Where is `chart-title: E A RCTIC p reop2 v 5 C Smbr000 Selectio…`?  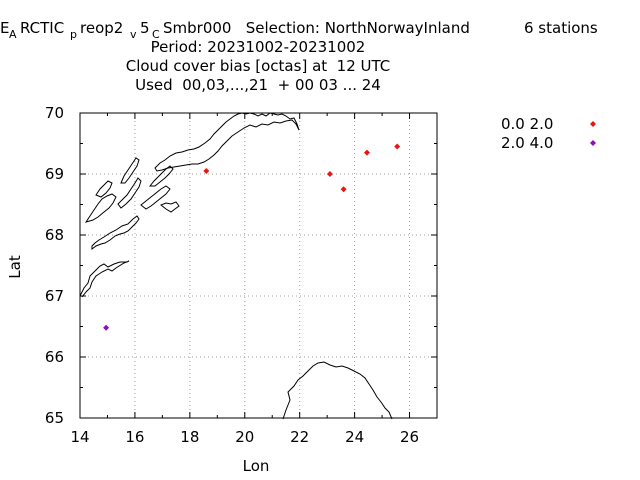
chart-title: E A RCTIC p reop2 v 5 C Smbr000 Selectio… is located at coordinates (299, 56).